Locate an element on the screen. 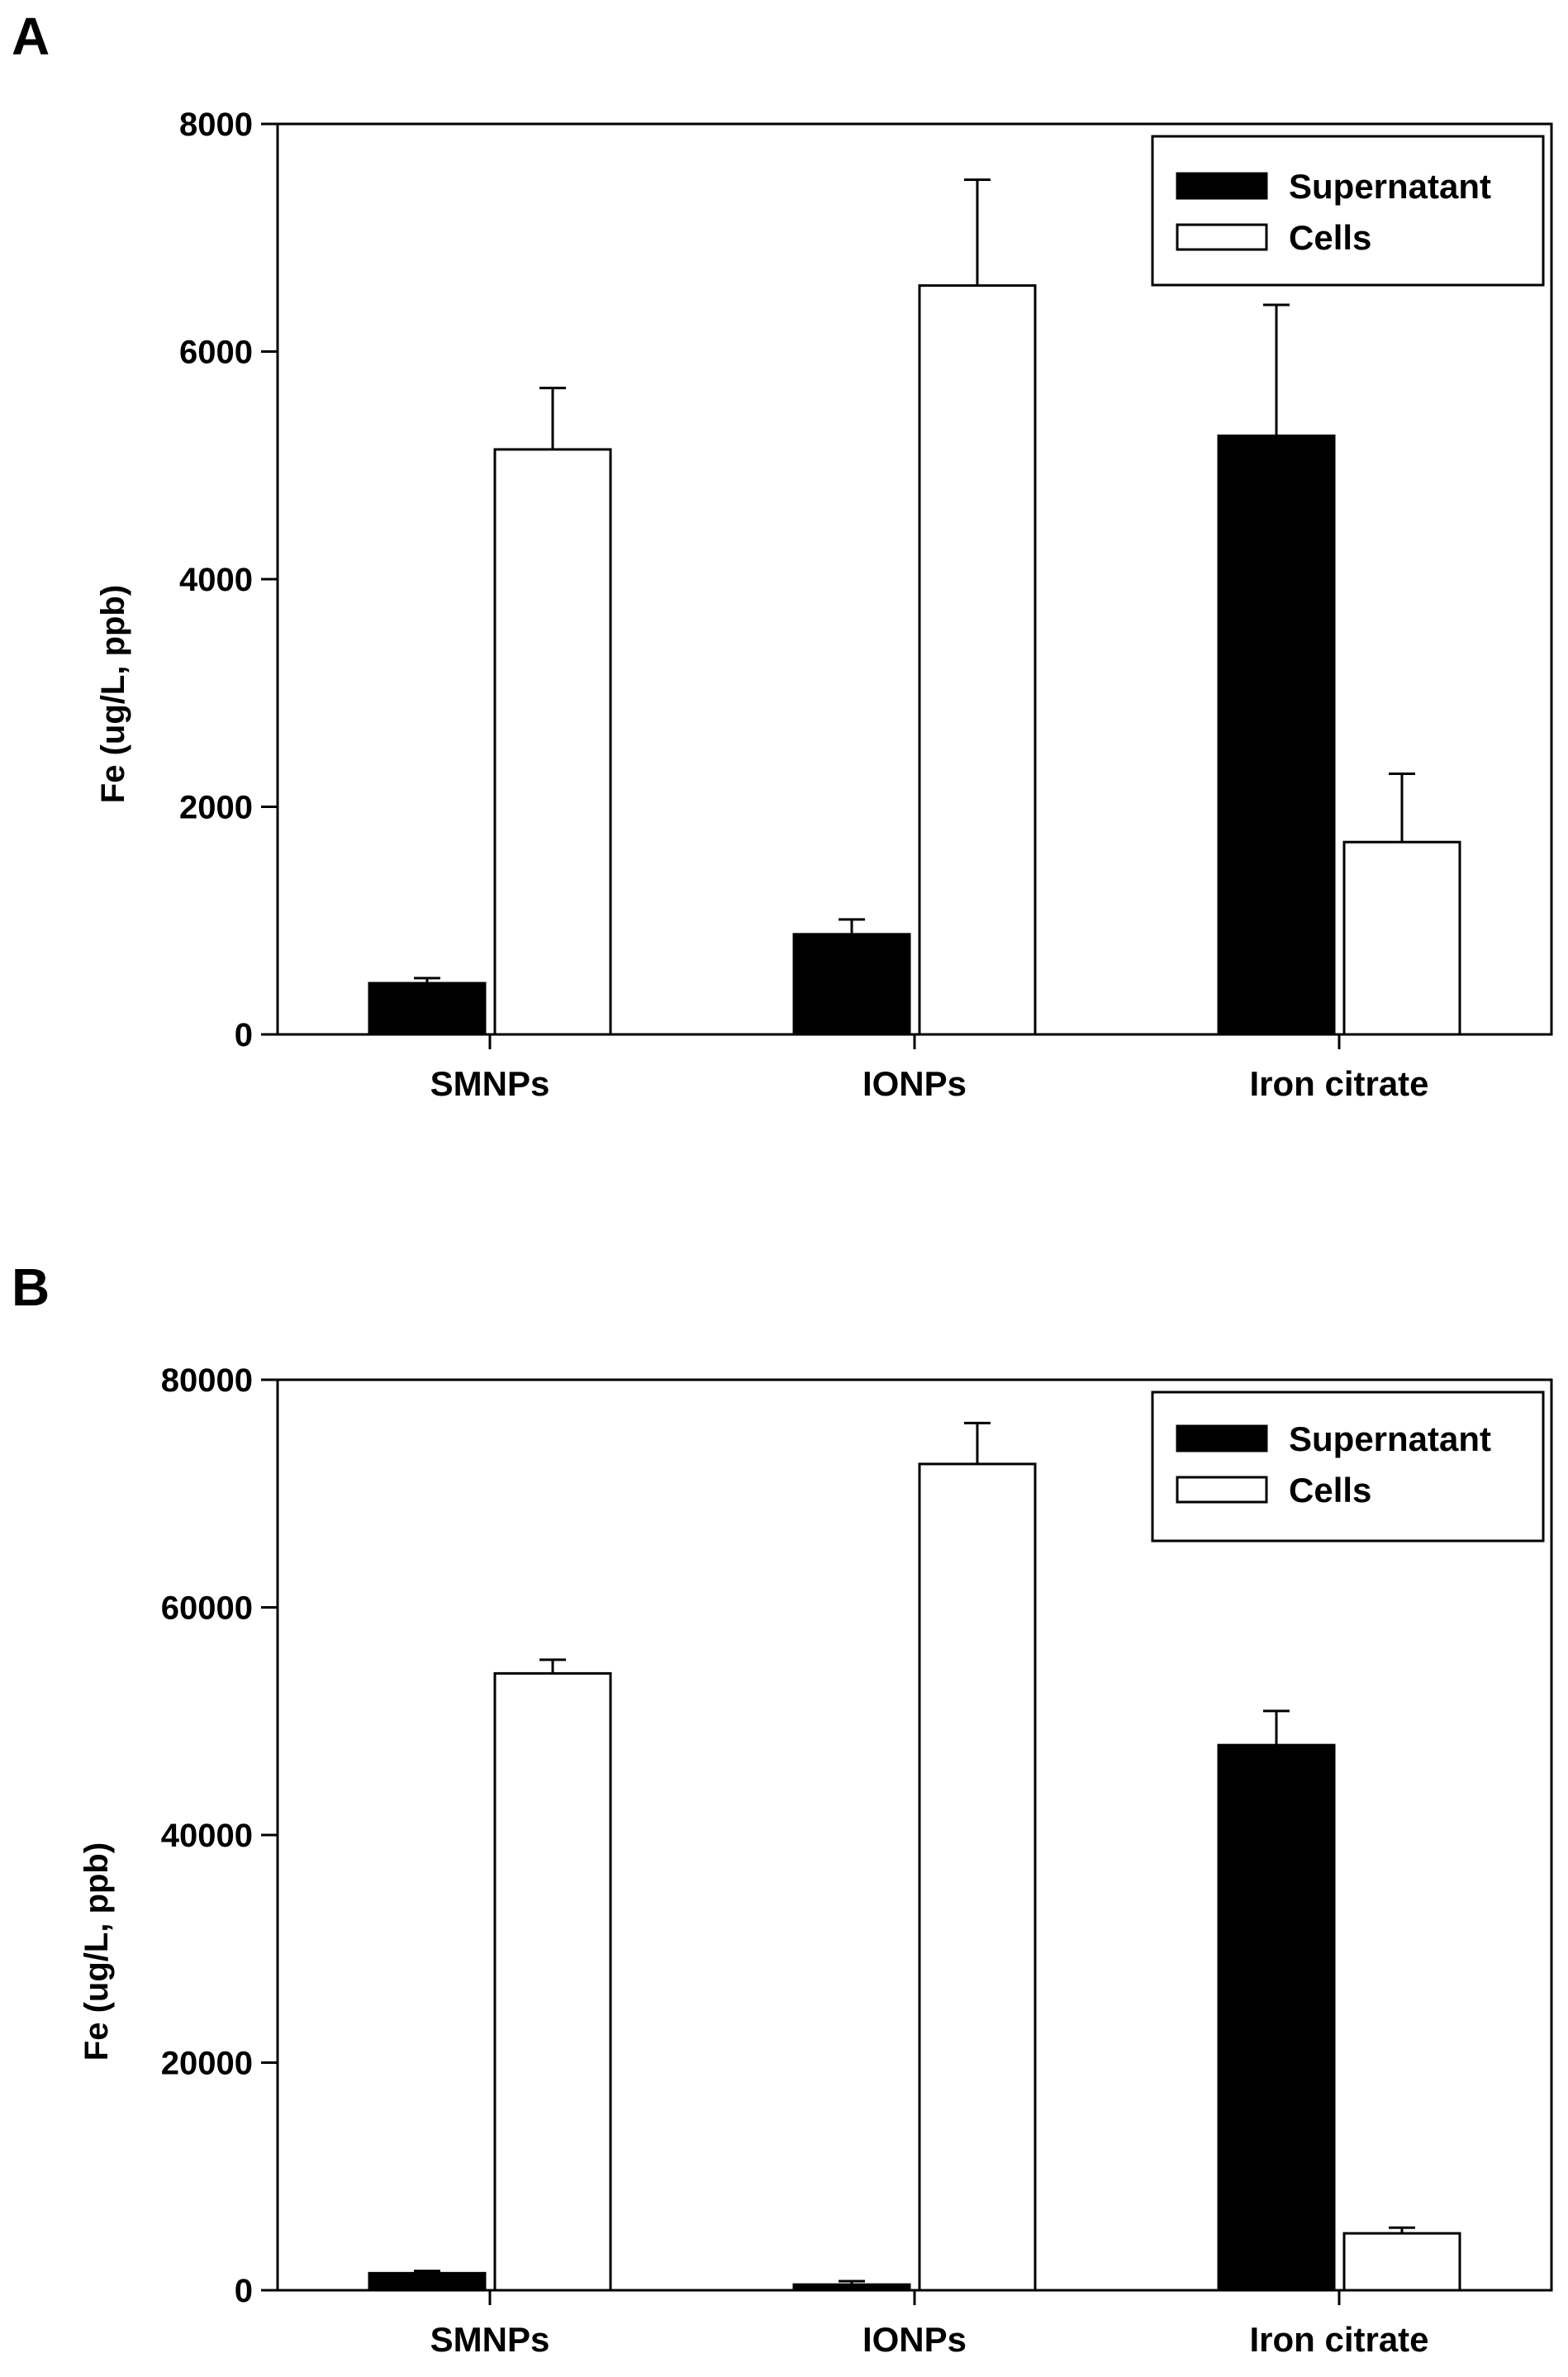 The image size is (1568, 2377). y-tick-label: 60000 is located at coordinates (207, 1608).